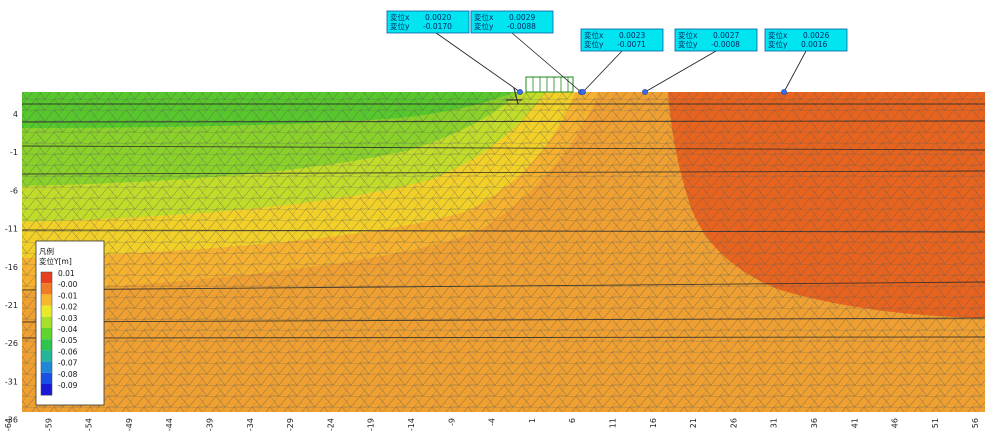 This screenshot has width=987, height=437. I want to click on x-tick-label: -19, so click(371, 424).